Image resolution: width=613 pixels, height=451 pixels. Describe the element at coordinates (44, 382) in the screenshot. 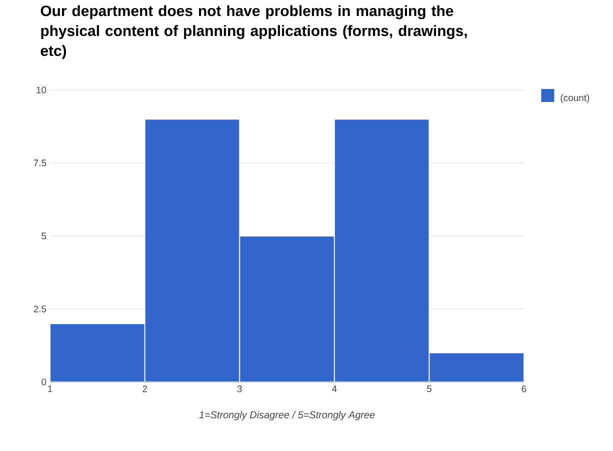

I see `y-tick-label: 0` at that location.